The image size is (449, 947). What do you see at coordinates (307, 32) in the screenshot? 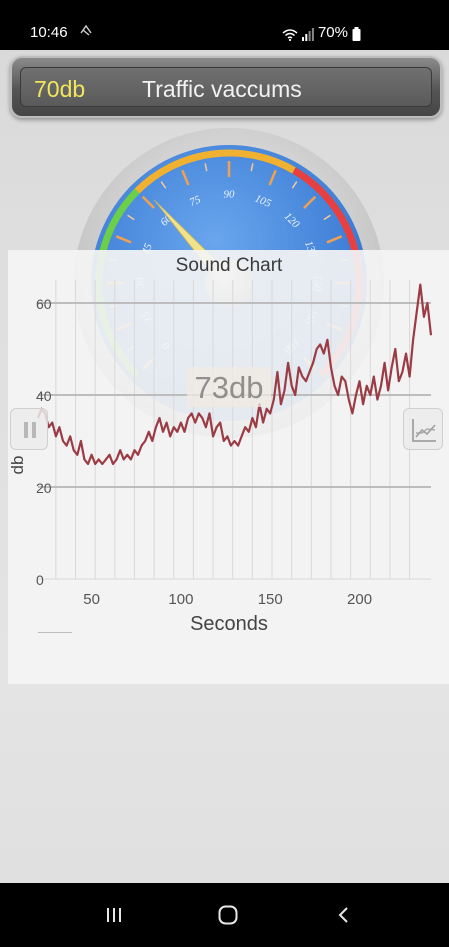
I see `signal-icon` at bounding box center [307, 32].